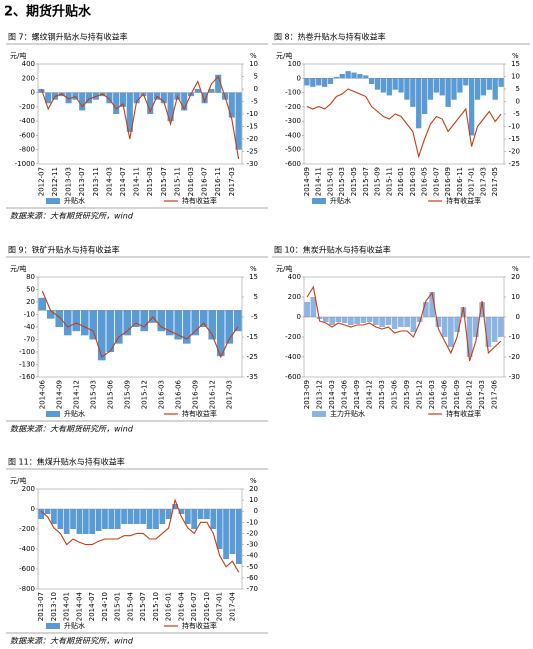 This screenshot has height=649, width=533. Describe the element at coordinates (252, 567) in the screenshot. I see `y2-tick-label: -50` at that location.